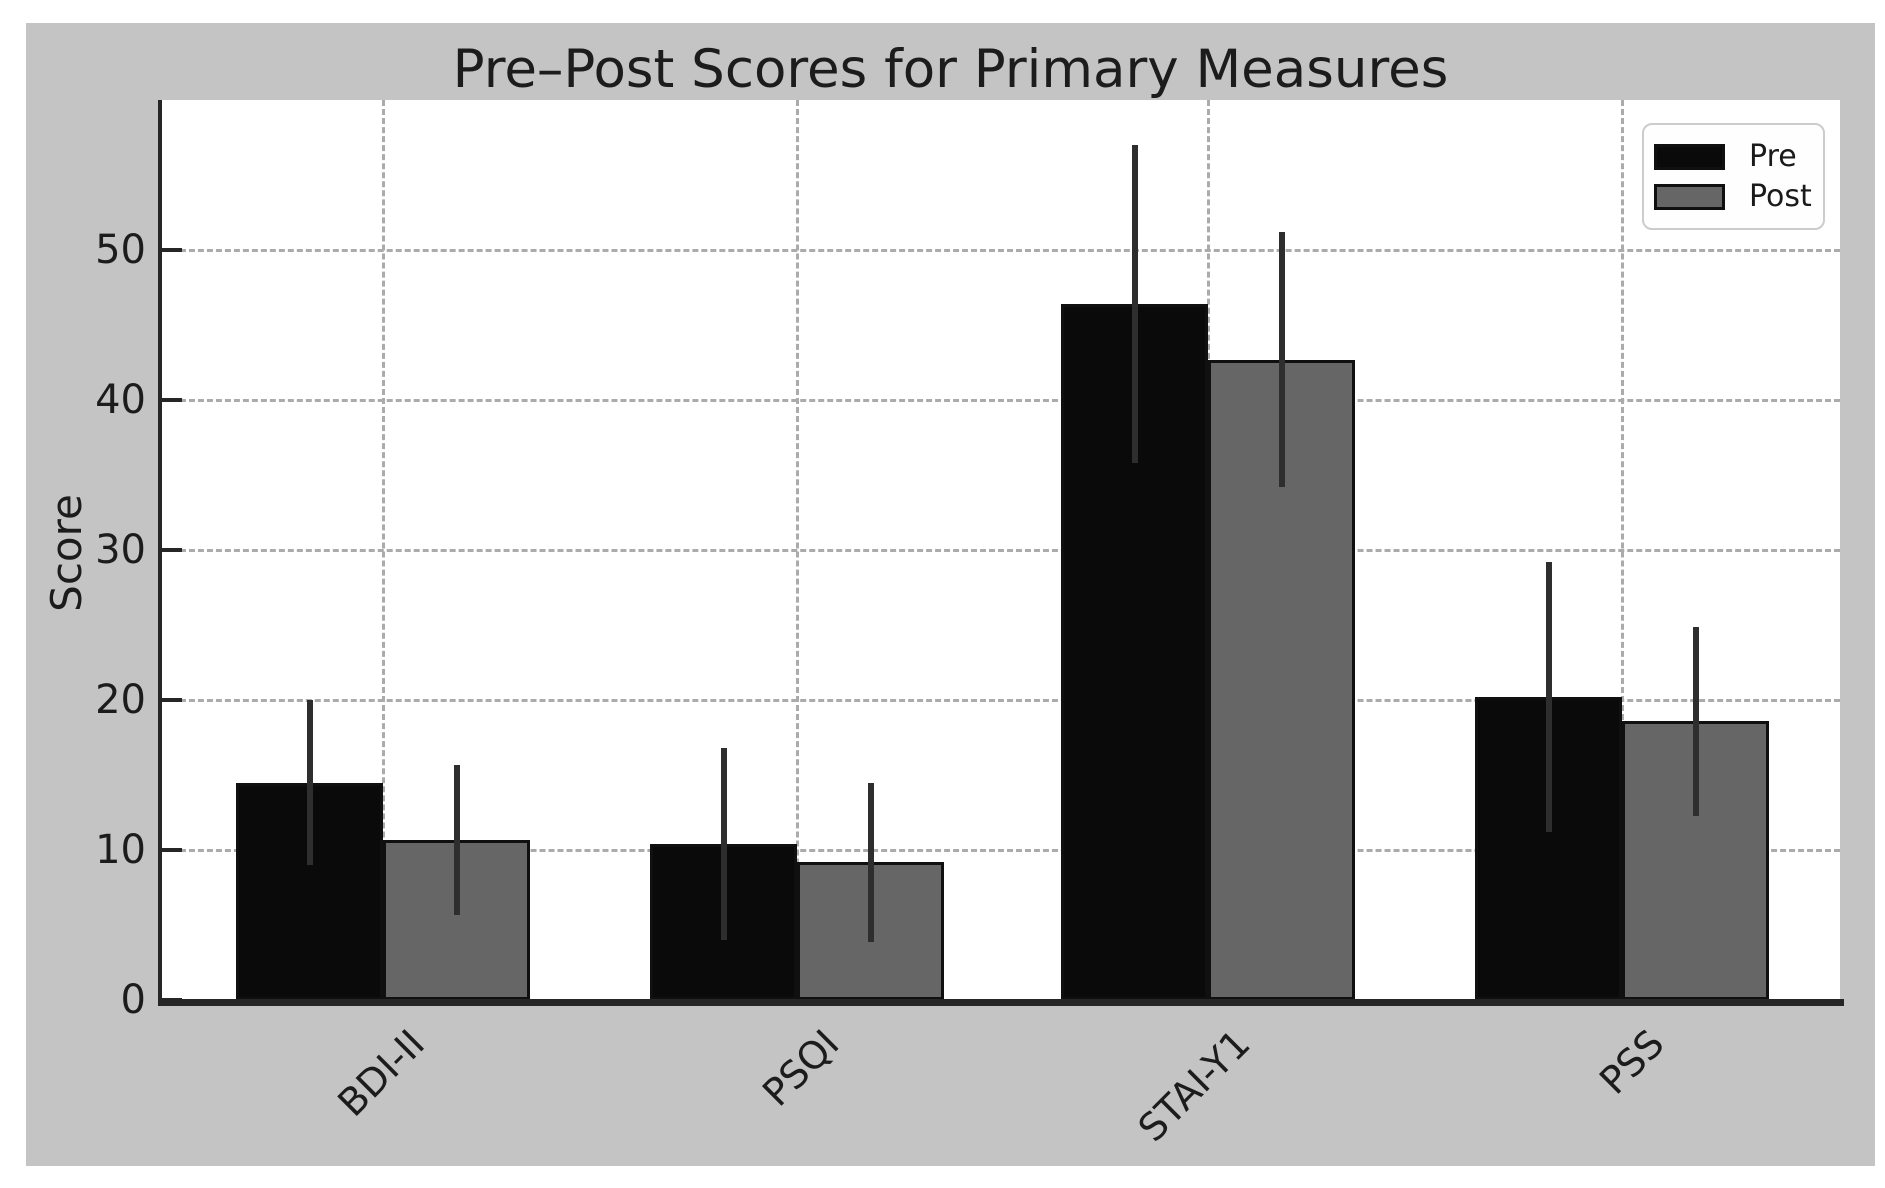 The width and height of the screenshot is (1885, 1188). What do you see at coordinates (1689, 197) in the screenshot?
I see `legend-swatch-post` at bounding box center [1689, 197].